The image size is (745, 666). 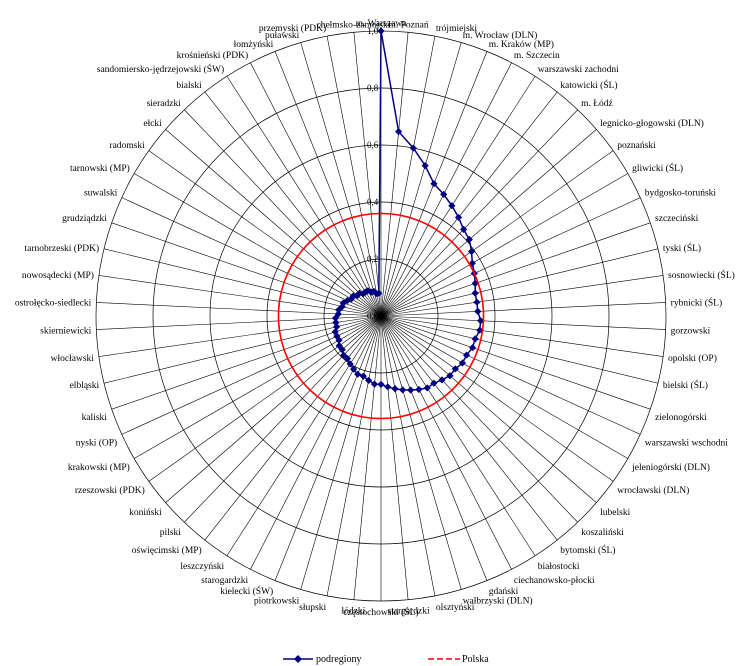 What do you see at coordinates (652, 123) in the screenshot?
I see `category-label: legnicko-głogowski (DLN)` at bounding box center [652, 123].